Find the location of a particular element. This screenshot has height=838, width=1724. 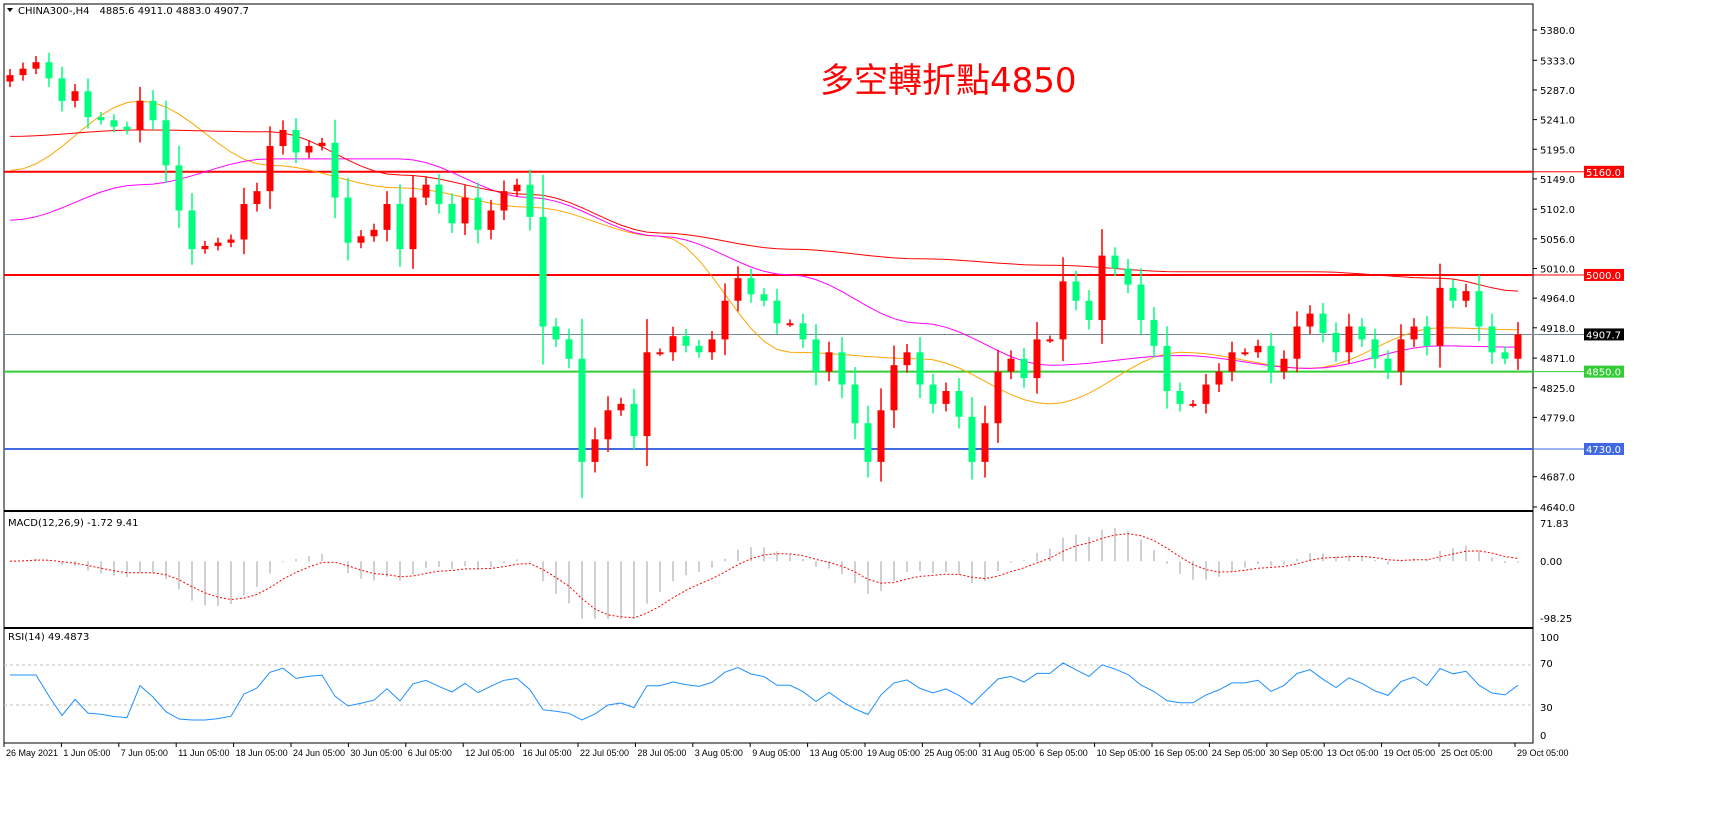

rsi-line is located at coordinates (764, 691).